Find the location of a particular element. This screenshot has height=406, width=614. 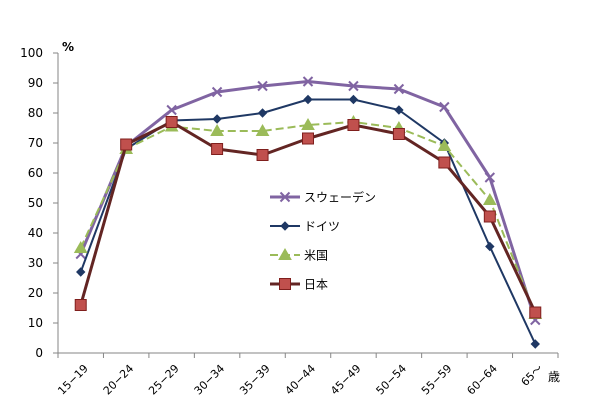

x-tick-label: 15−19 is located at coordinates (73, 380).